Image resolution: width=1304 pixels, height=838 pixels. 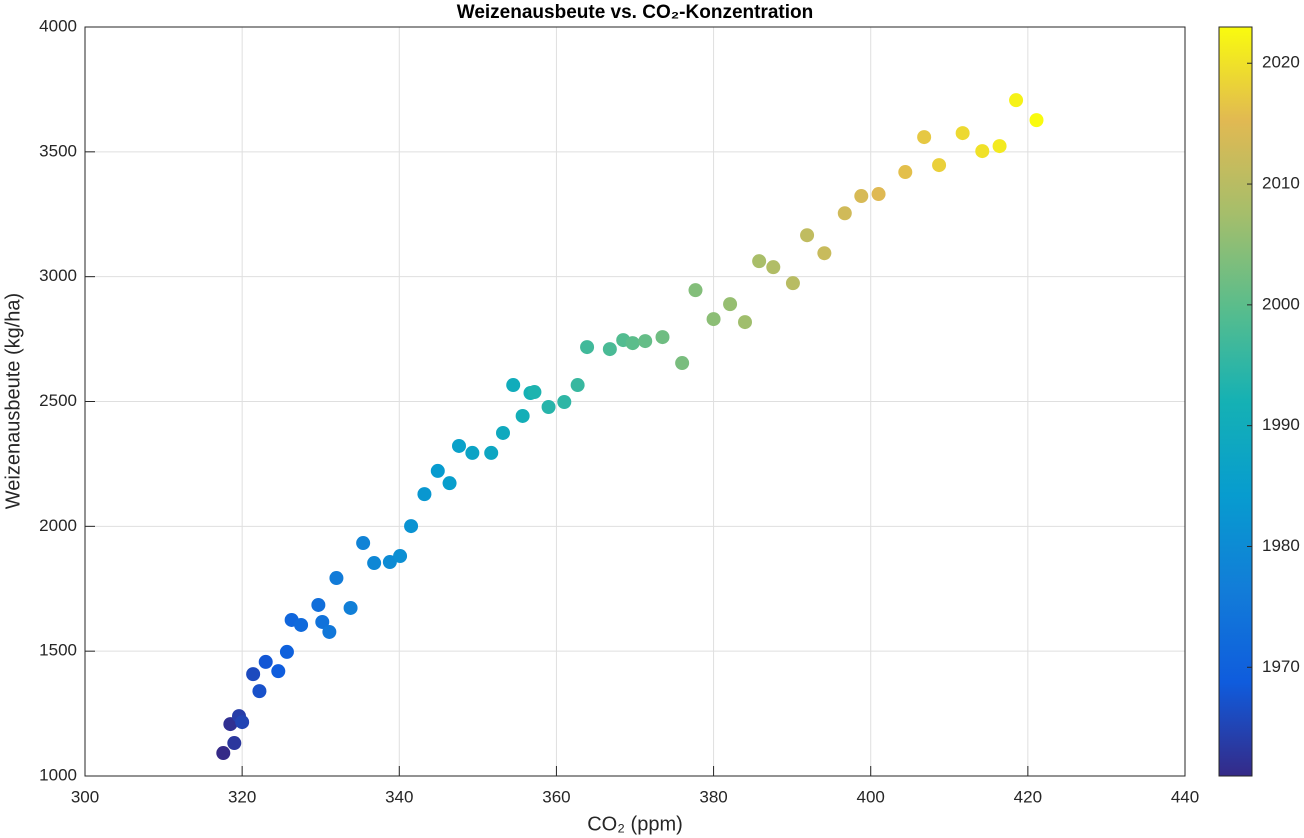 I want to click on y-tick-label: 2000, so click(x=58, y=525).